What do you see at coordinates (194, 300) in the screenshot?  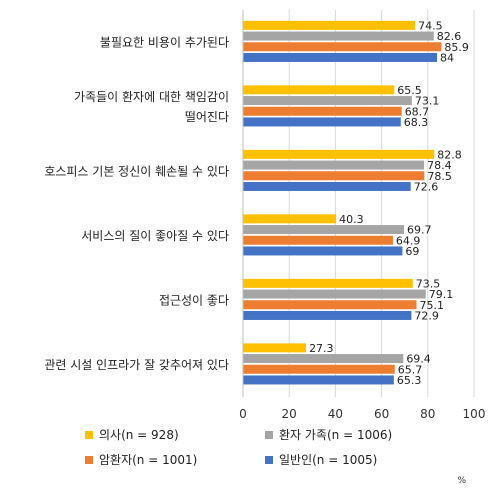 I see `category-label: 접근성이 좋다` at bounding box center [194, 300].